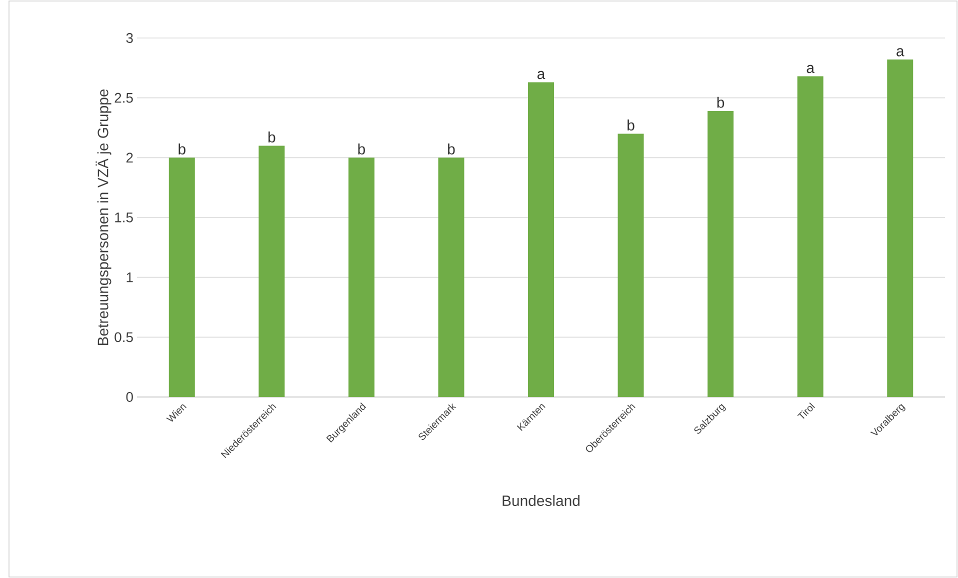  I want to click on y-tick-label: 0, so click(129, 397).